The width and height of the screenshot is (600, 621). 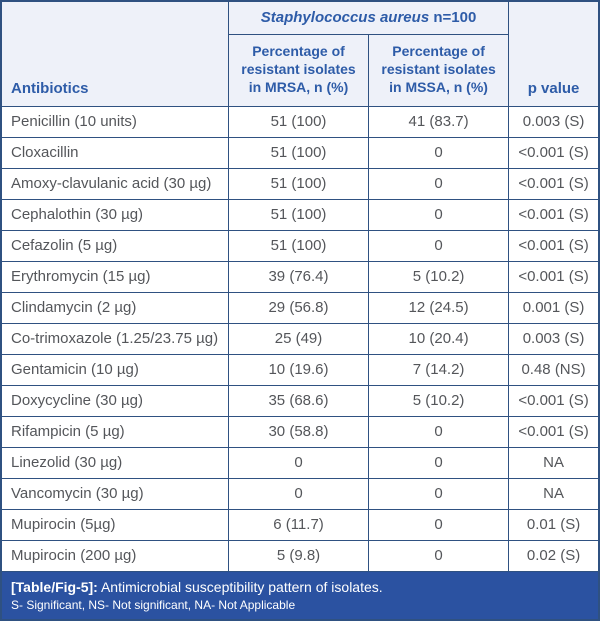 I want to click on species-count: n=100, so click(x=453, y=18).